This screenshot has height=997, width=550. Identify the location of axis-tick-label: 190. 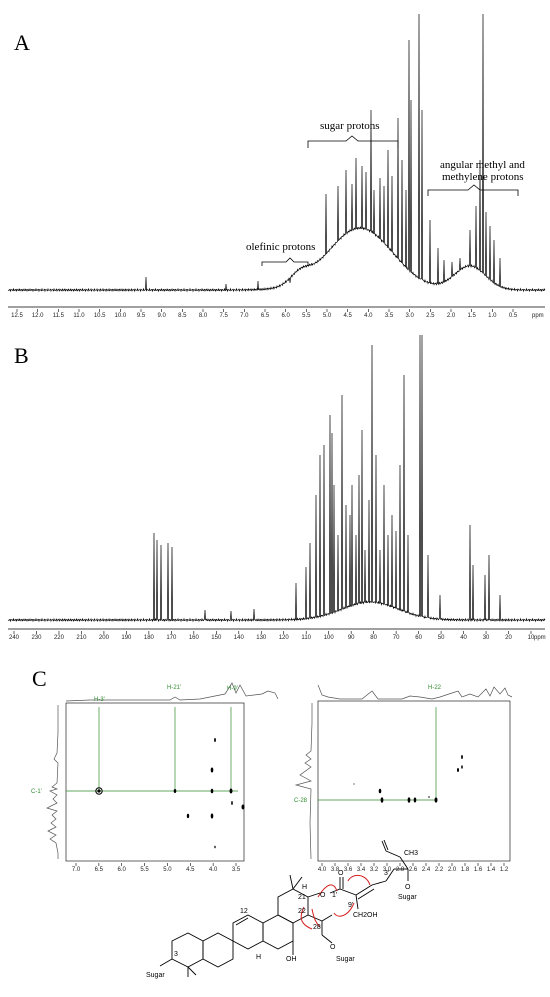
(126, 638).